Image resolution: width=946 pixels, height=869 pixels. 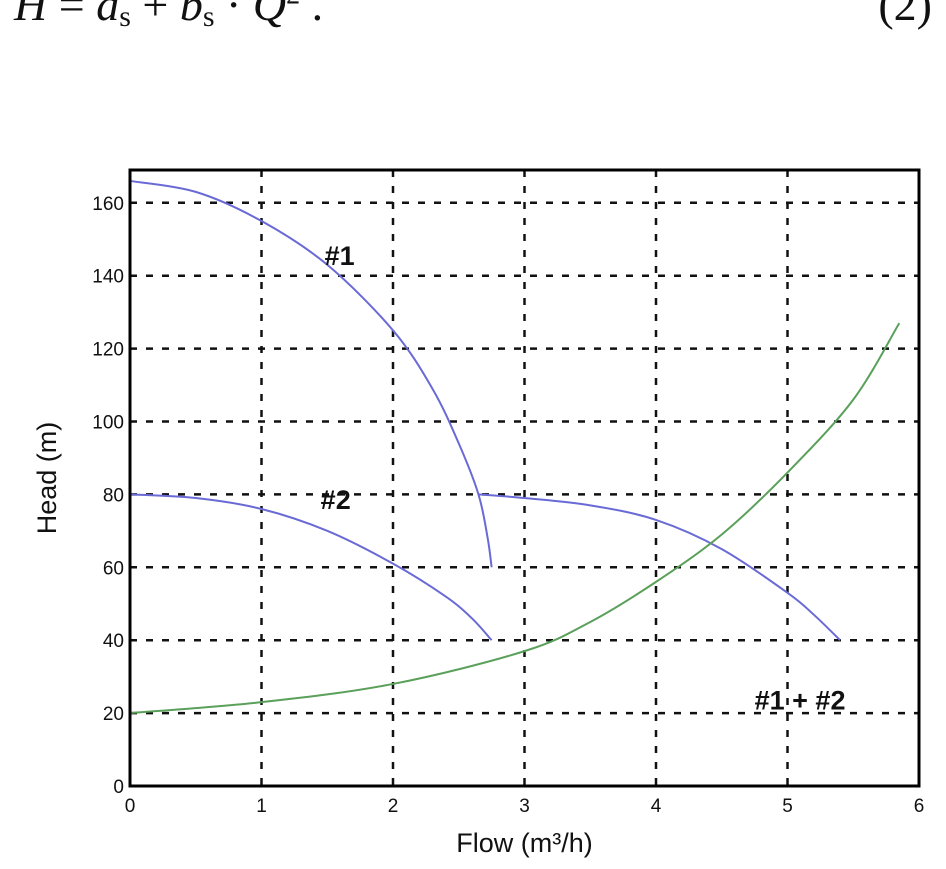 I want to click on x-axis-label: Flow (m³/h), so click(x=524, y=843).